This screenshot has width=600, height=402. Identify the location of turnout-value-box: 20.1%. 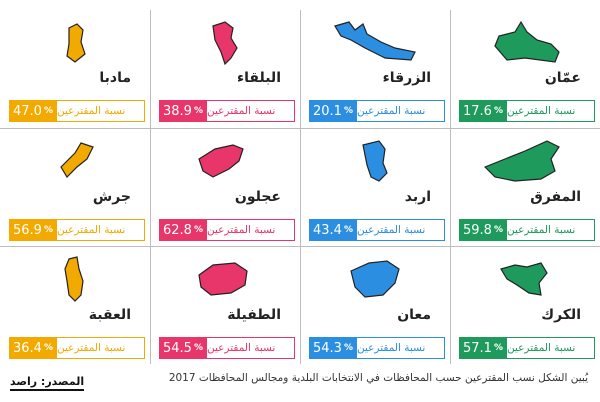
(333, 111).